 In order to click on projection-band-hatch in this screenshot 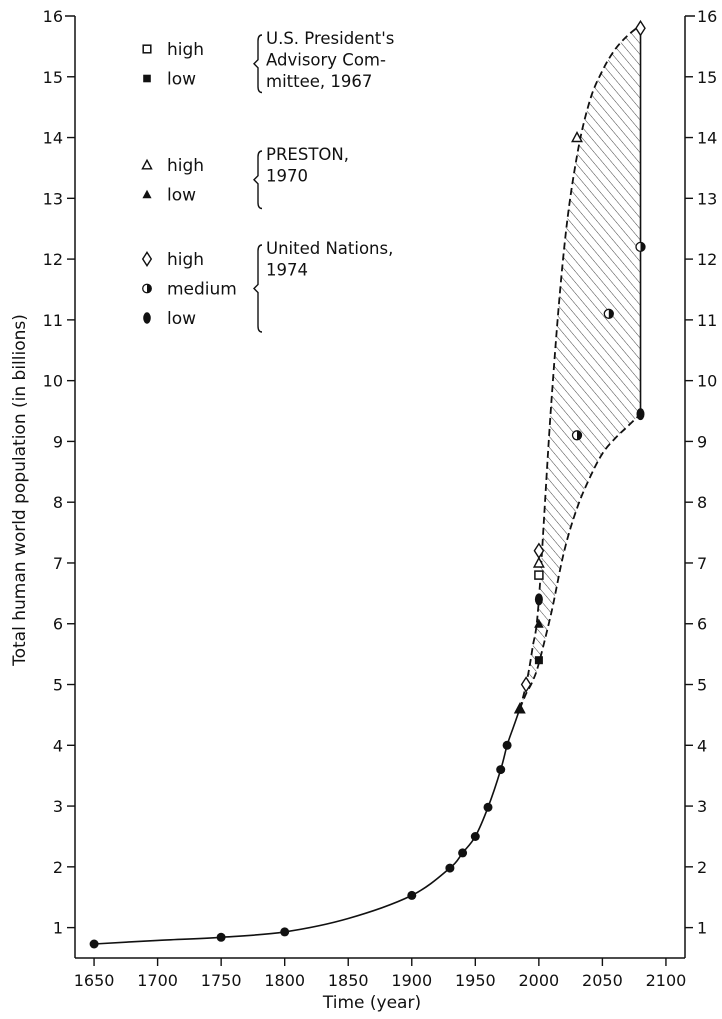, I will do `click(580, 367)`.